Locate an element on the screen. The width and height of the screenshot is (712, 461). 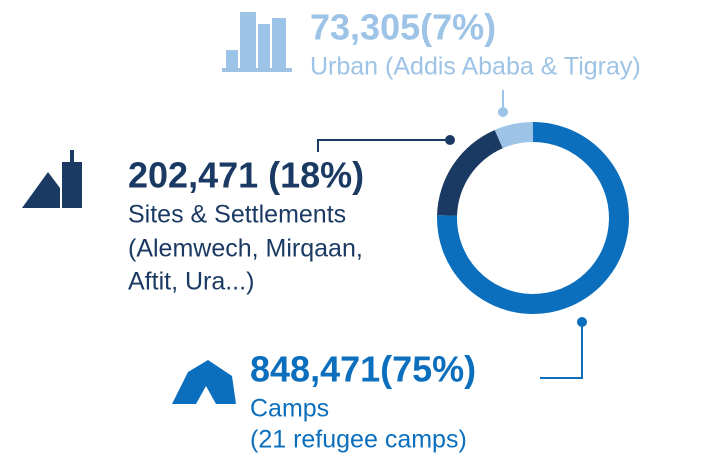
sites-icon is located at coordinates (52, 179).